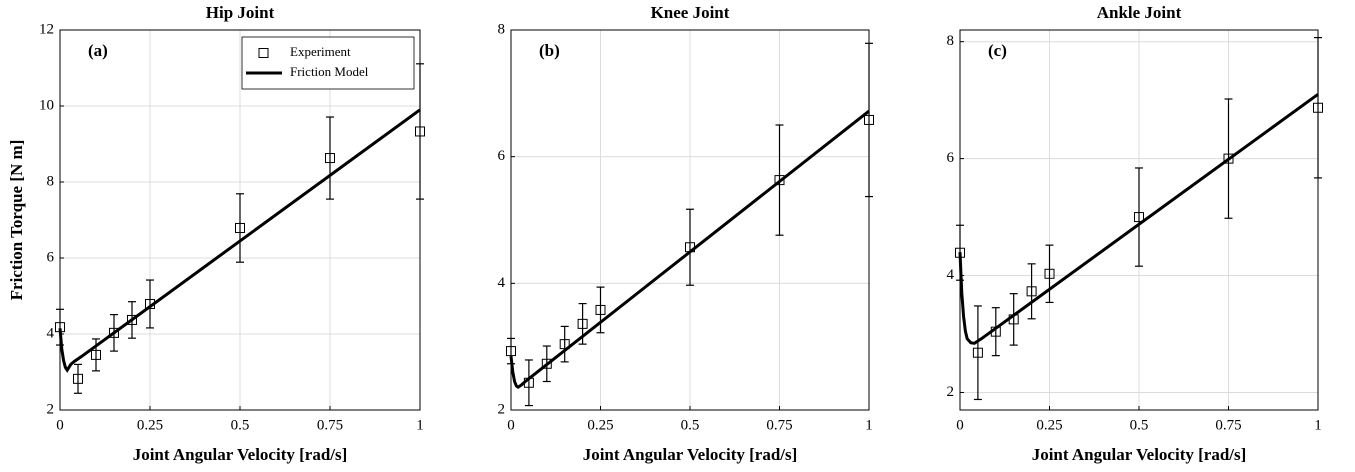  What do you see at coordinates (549, 50) in the screenshot?
I see `panel-label: (b)` at bounding box center [549, 50].